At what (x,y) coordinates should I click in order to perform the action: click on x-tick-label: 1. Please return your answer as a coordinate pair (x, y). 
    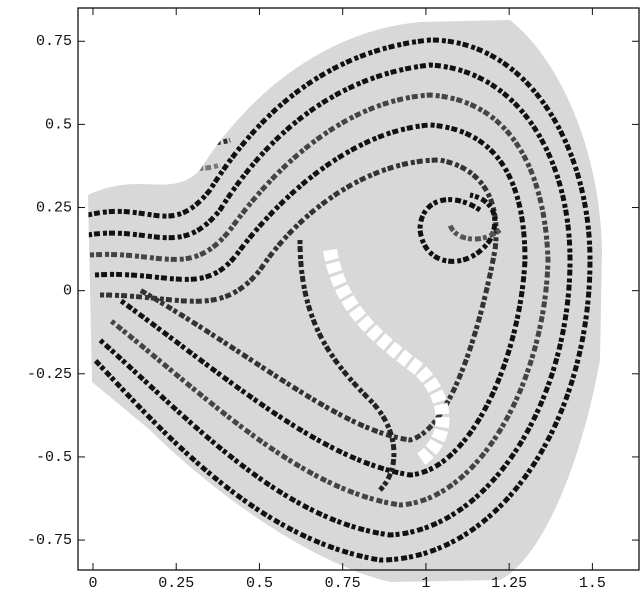
    Looking at the image, I should click on (425, 583).